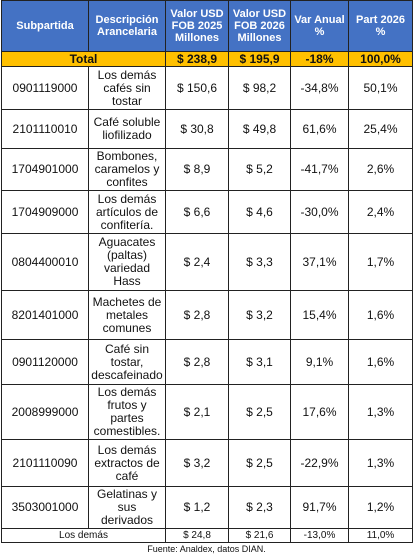 Image resolution: width=413 pixels, height=554 pixels. What do you see at coordinates (380, 507) in the screenshot?
I see `cell: 1,2%` at bounding box center [380, 507].